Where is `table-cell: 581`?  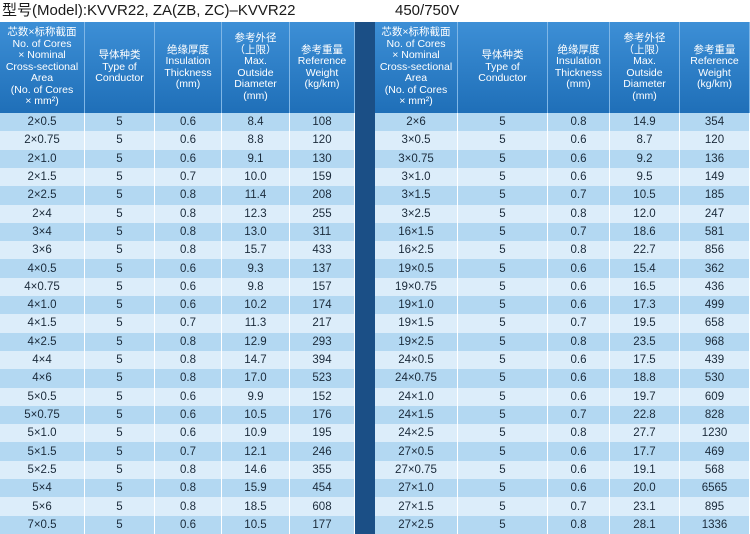 table-cell: 581 is located at coordinates (715, 232).